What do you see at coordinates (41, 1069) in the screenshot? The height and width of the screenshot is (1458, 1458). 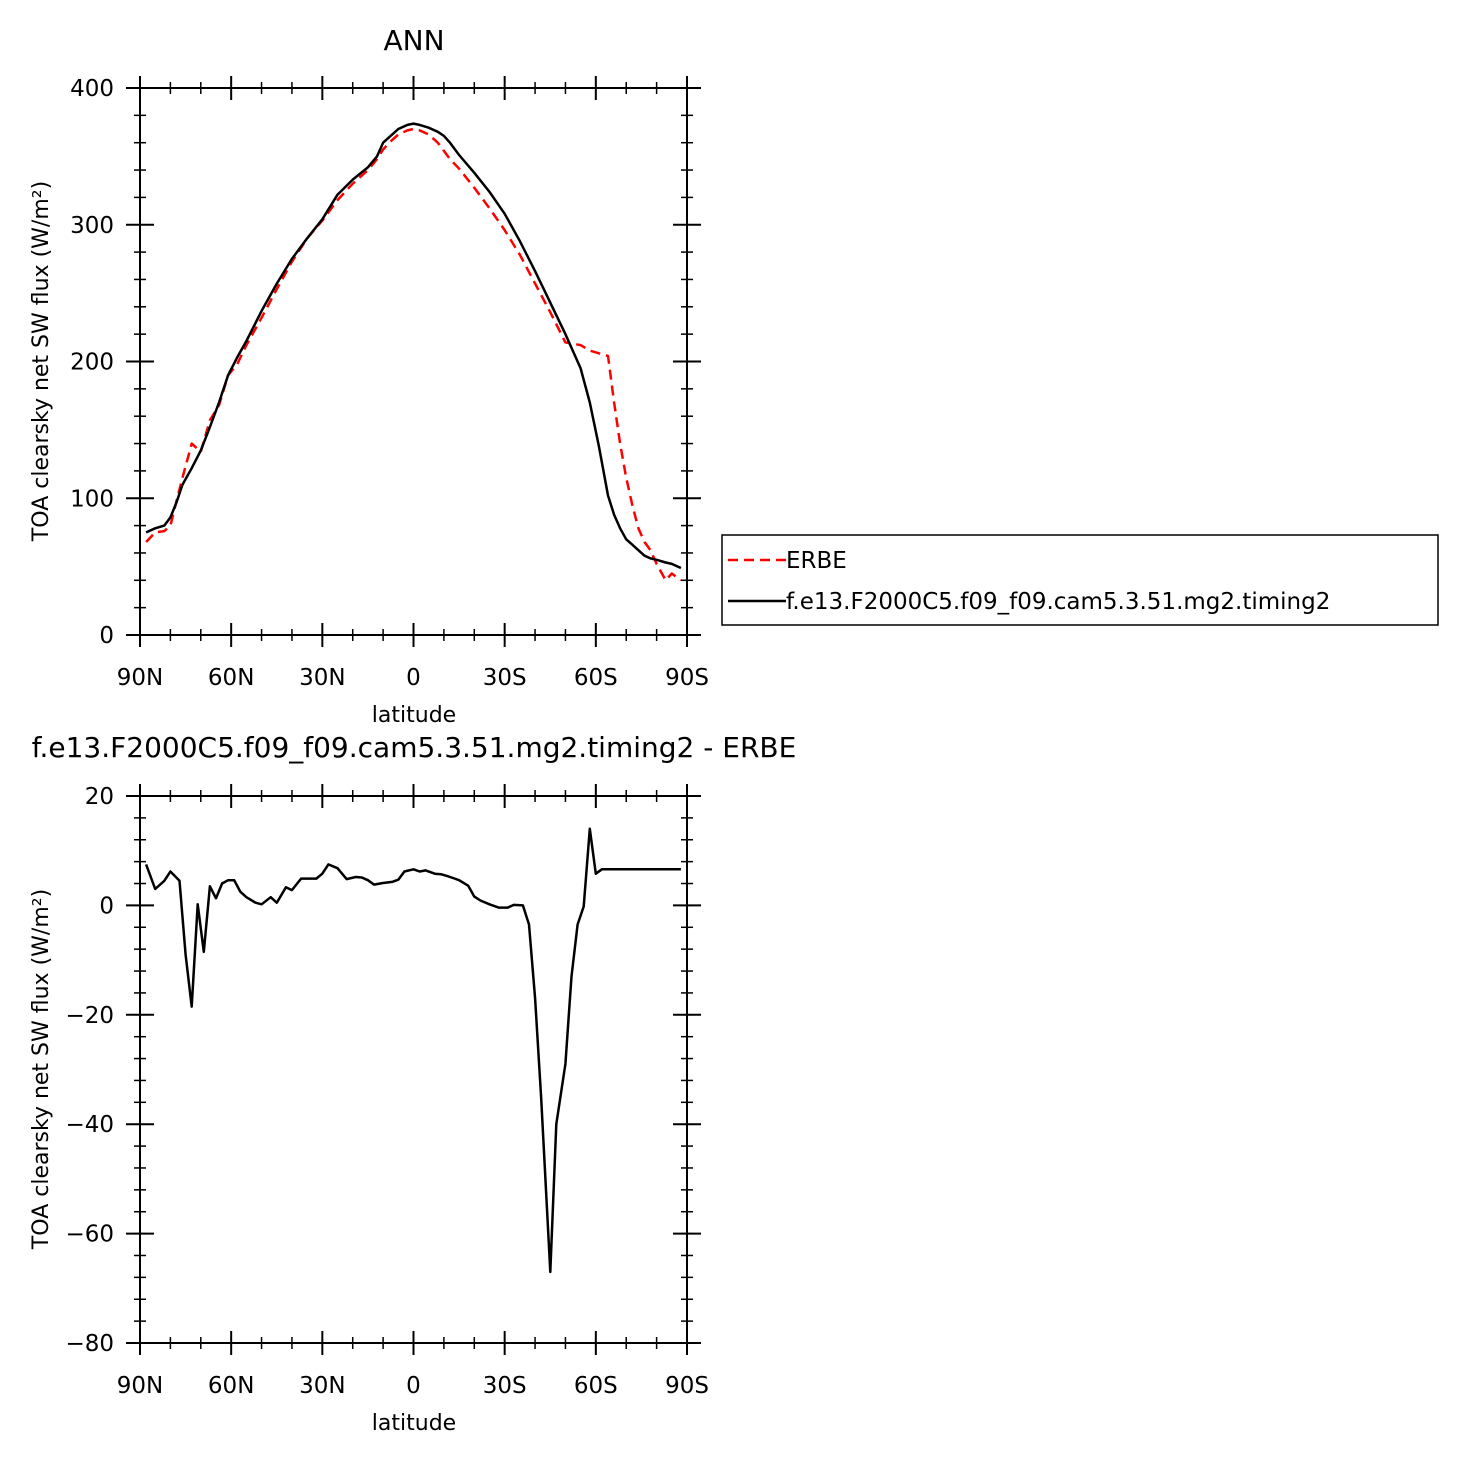 I see `bottom-y-axis-label: TOA clearsky net SW flux (W/m²)` at bounding box center [41, 1069].